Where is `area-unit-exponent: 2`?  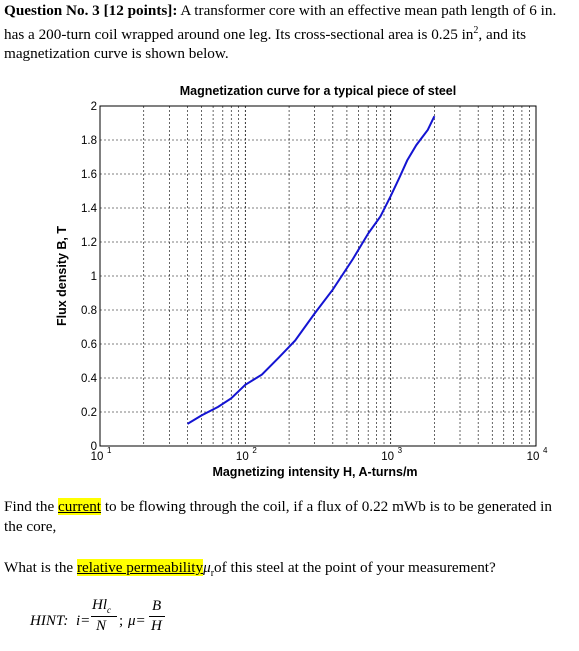 area-unit-exponent: 2 is located at coordinates (476, 30).